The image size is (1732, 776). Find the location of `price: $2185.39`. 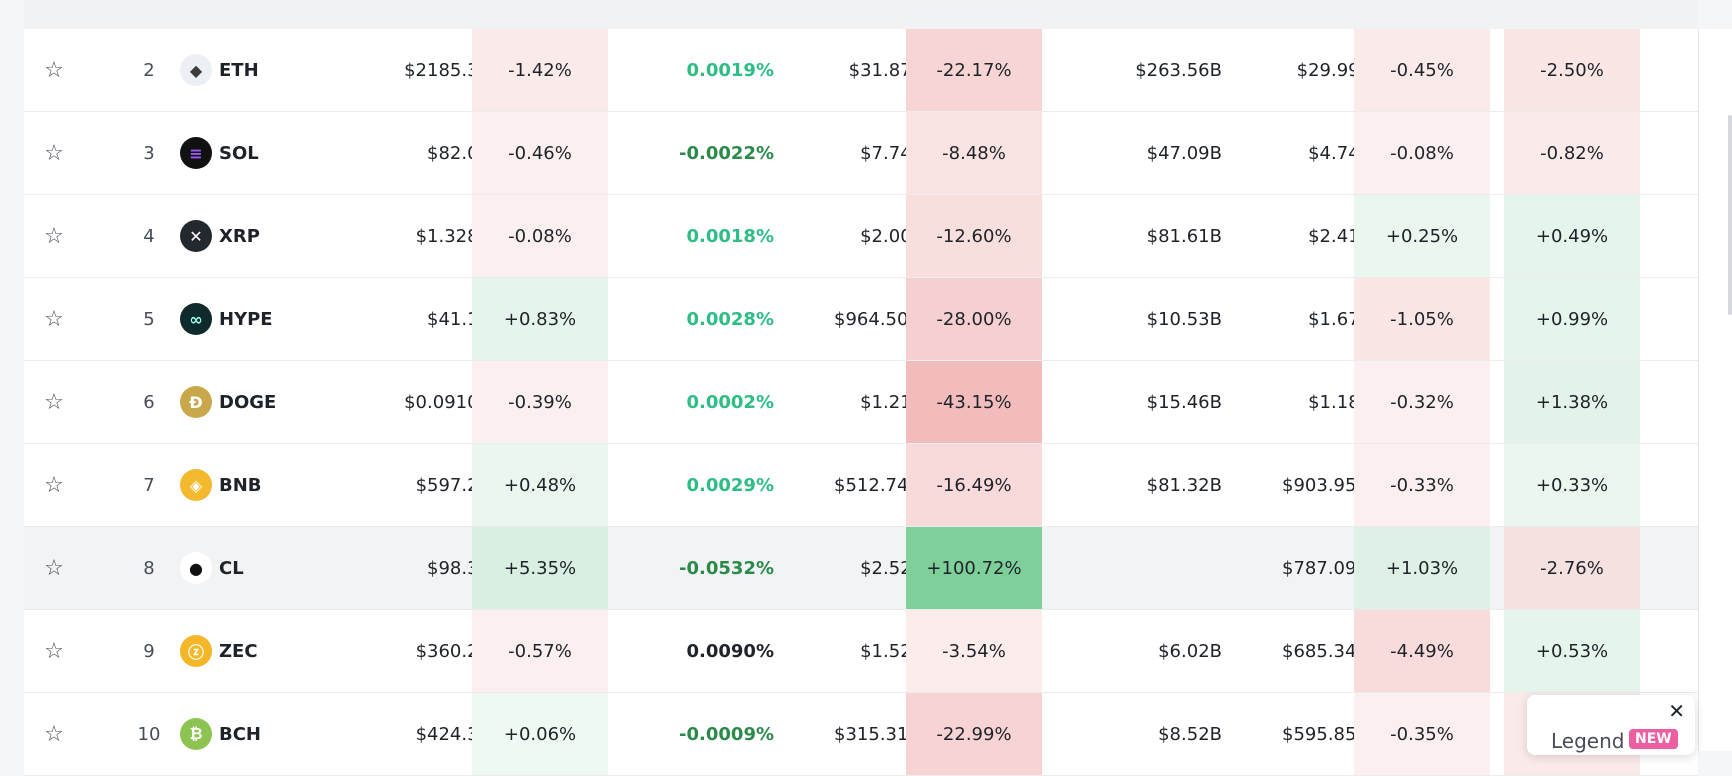

price: $2185.39 is located at coordinates (447, 70).